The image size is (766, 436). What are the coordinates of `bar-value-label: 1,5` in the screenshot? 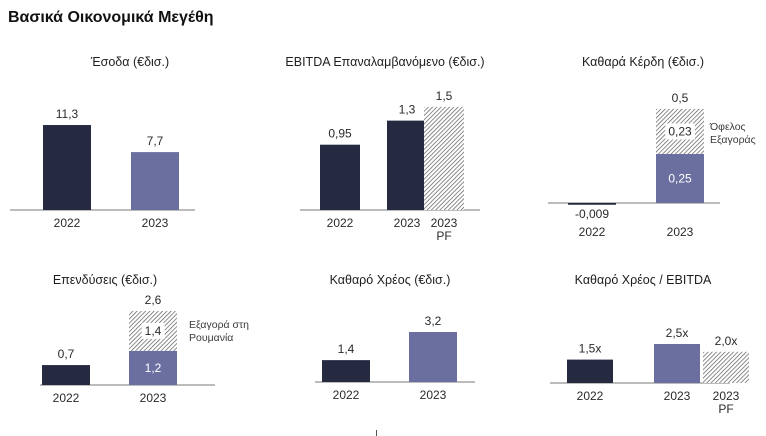 It's located at (444, 96).